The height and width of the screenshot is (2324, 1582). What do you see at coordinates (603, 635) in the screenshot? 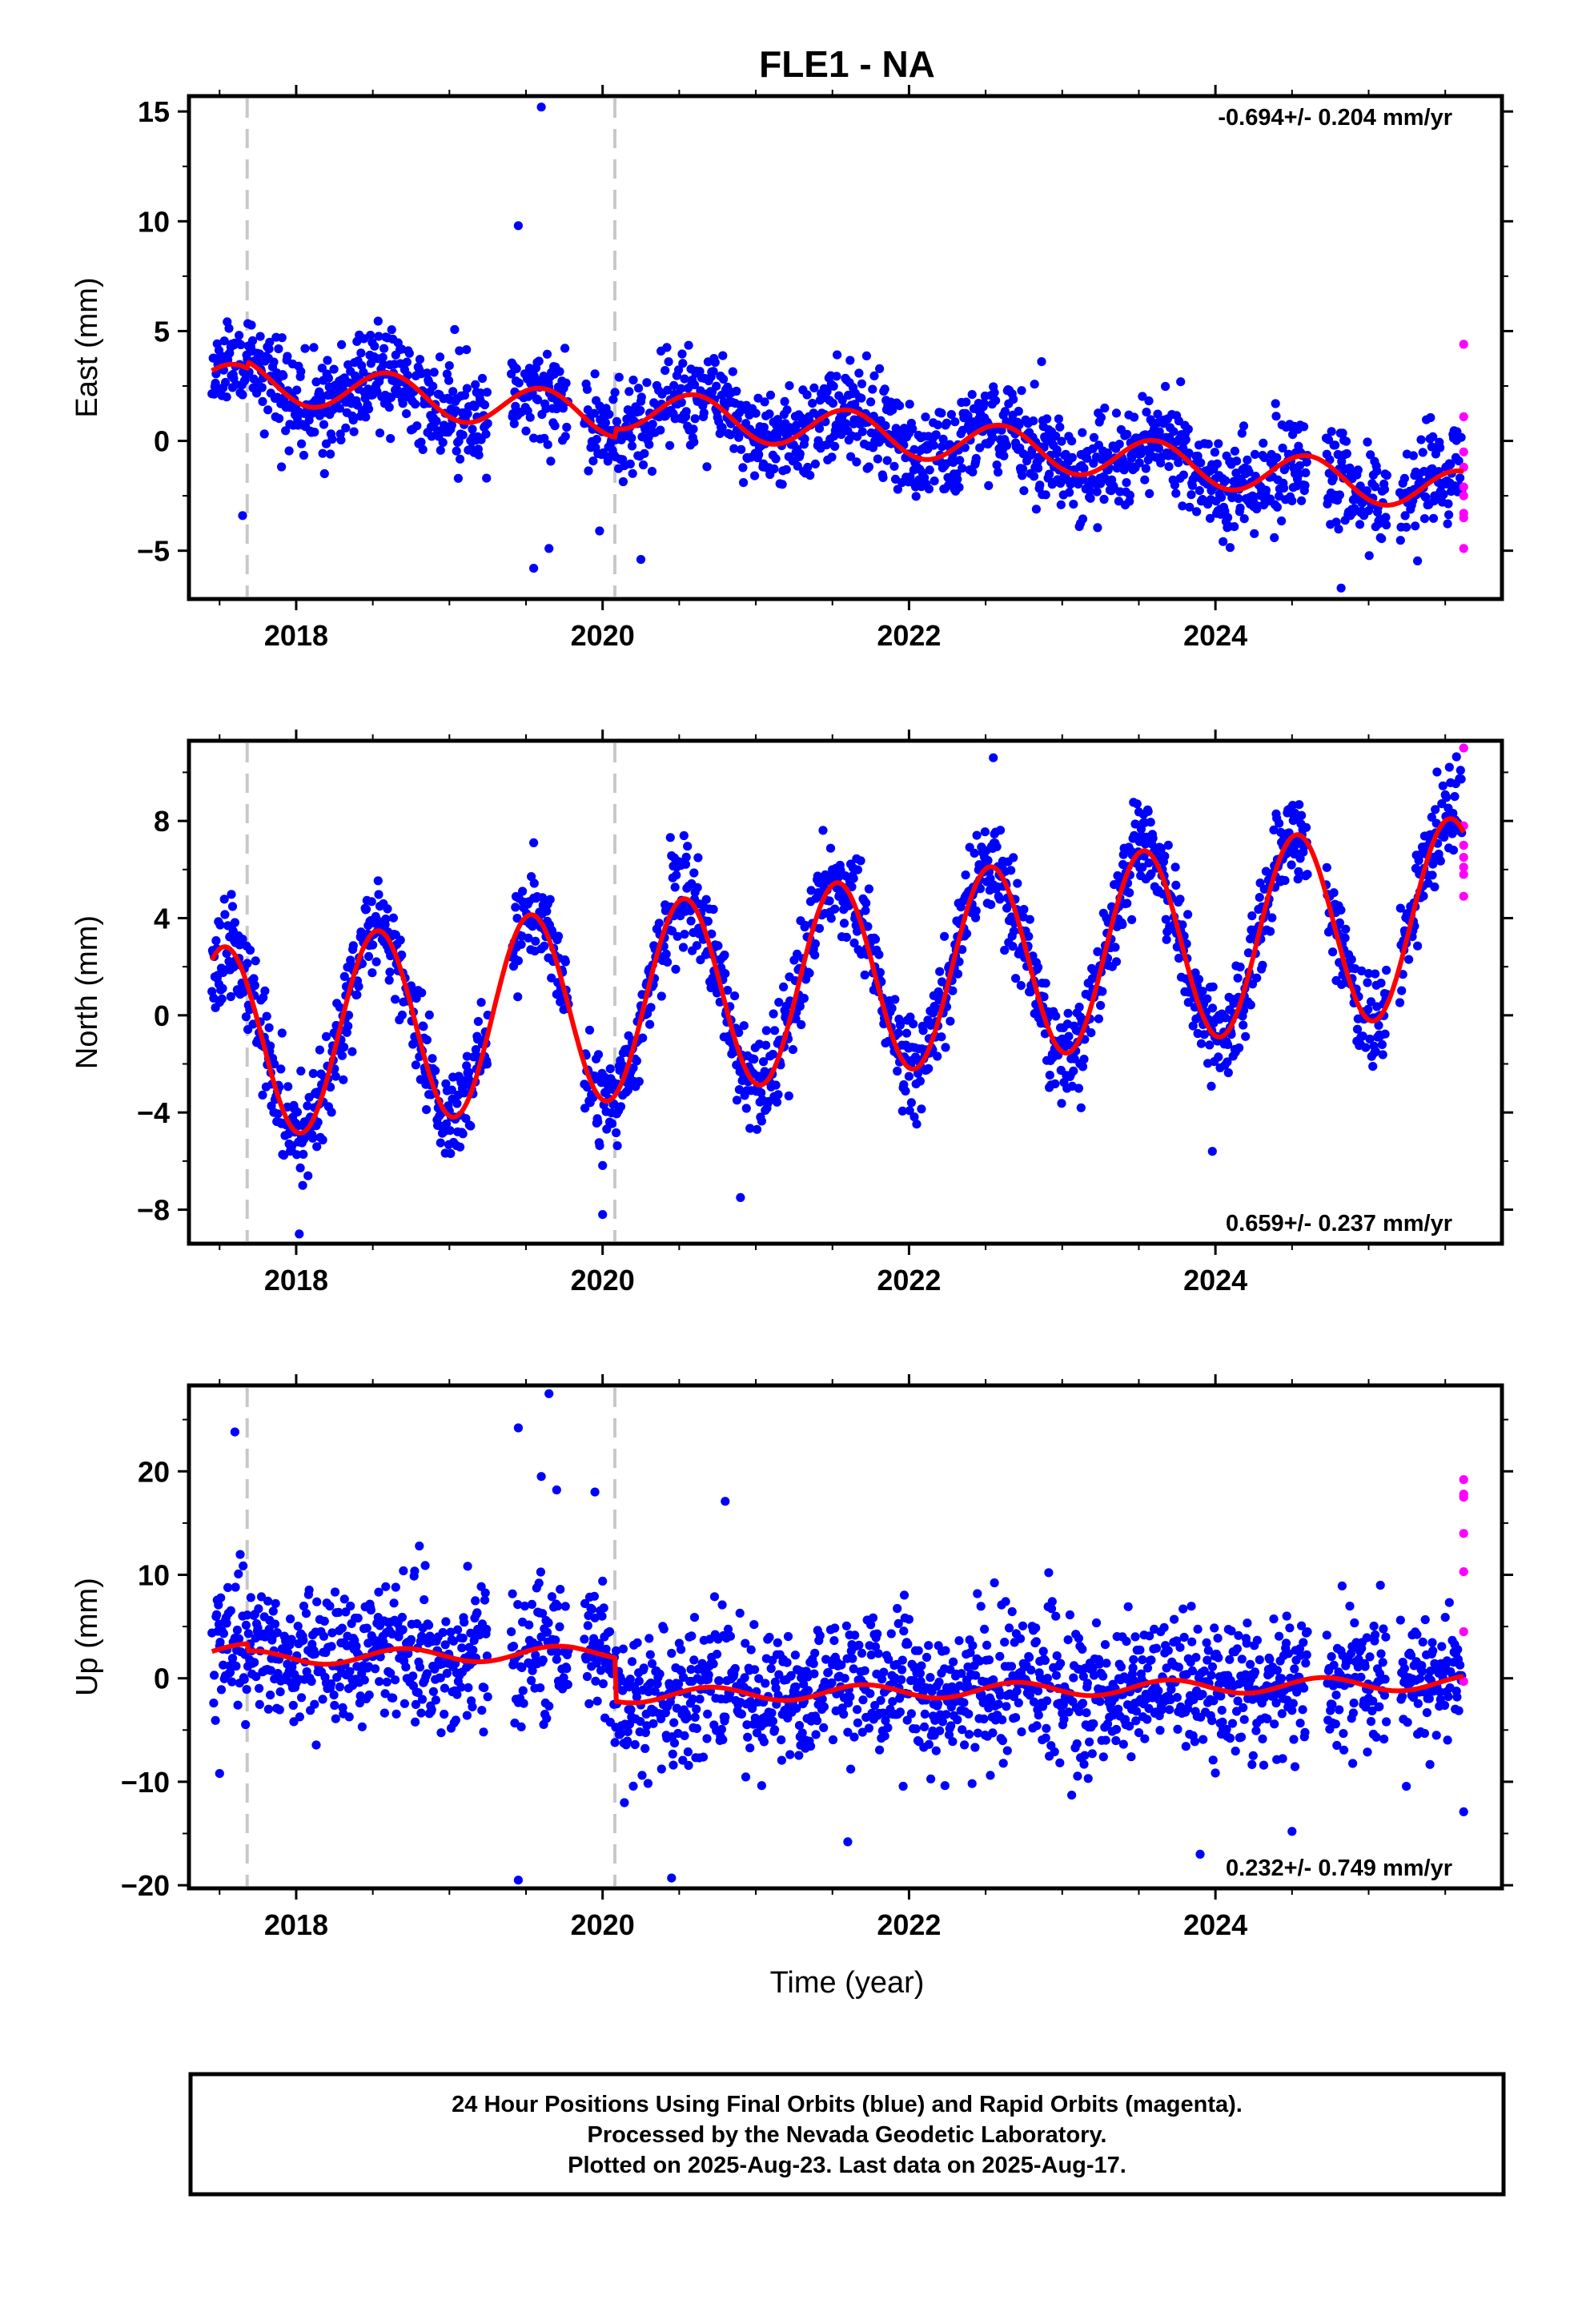
I see `east-xtick-label: 2020` at bounding box center [603, 635].